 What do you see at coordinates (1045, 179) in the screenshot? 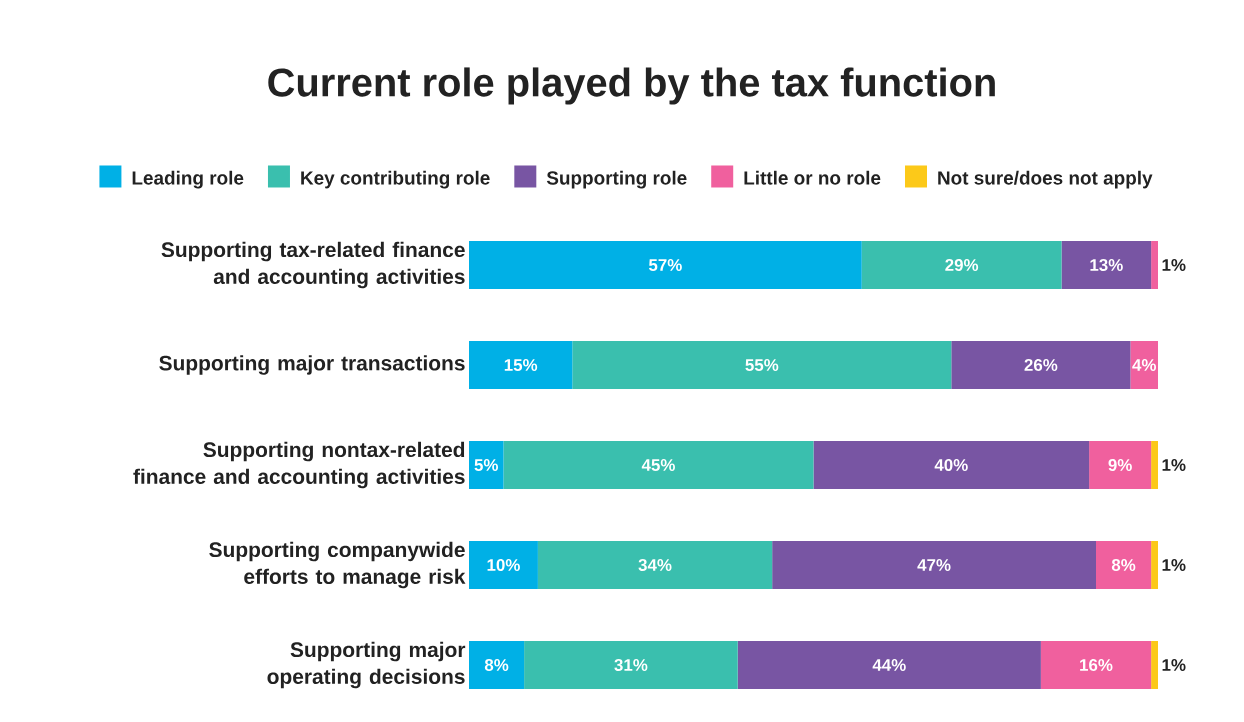
I see `legend-label: Not sure/does not apply` at bounding box center [1045, 179].